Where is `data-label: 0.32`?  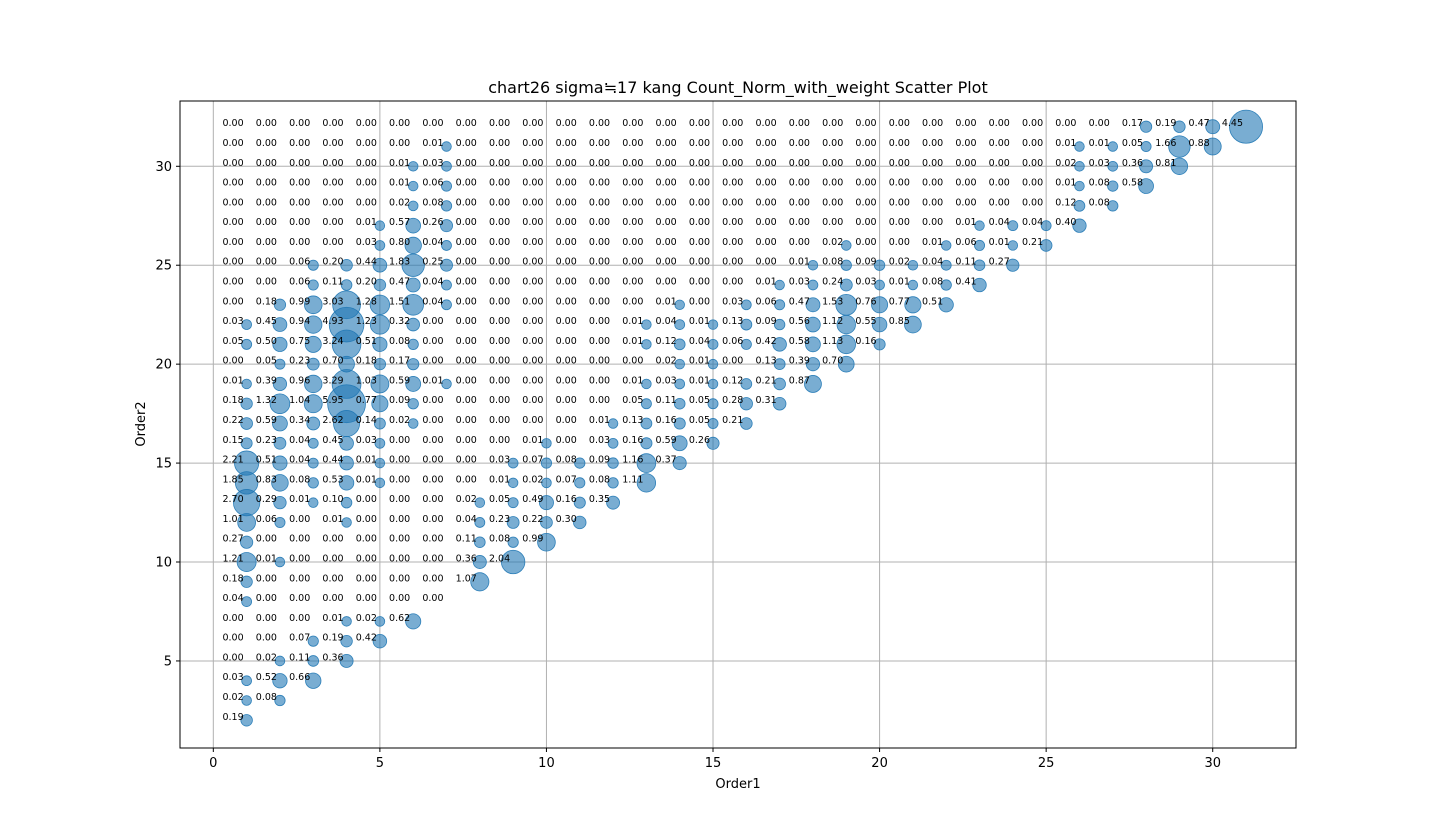 data-label: 0.32 is located at coordinates (399, 321).